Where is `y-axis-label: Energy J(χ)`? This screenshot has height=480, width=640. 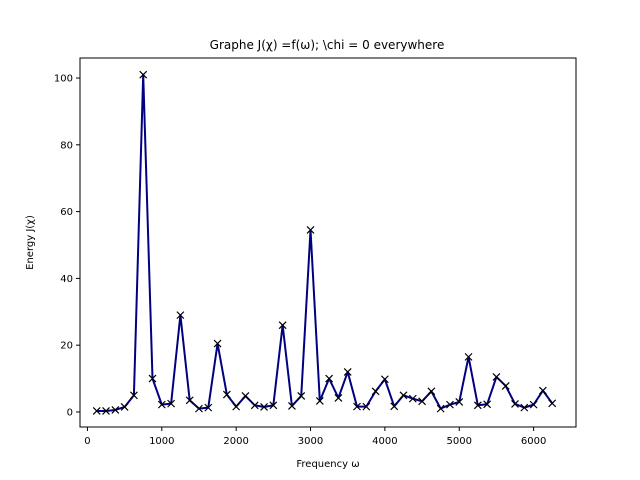 y-axis-label: Energy J(χ) is located at coordinates (30, 242).